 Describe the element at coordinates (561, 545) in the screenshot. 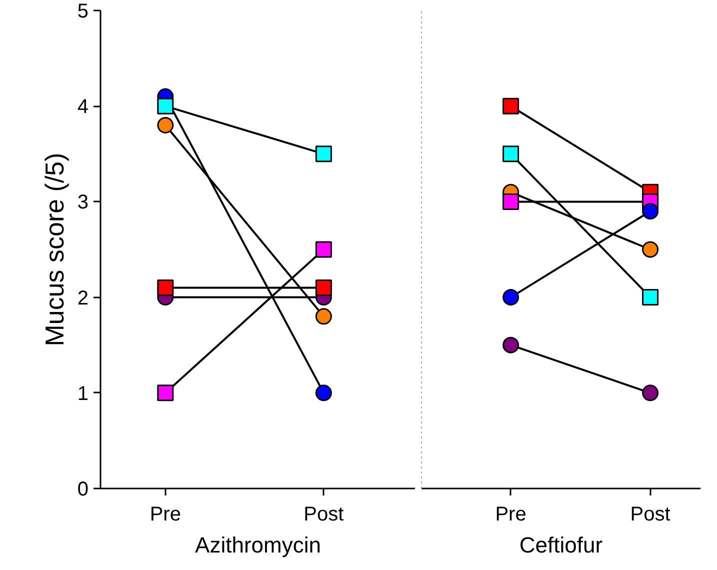

I see `x-axis-title: Ceftiofur` at that location.